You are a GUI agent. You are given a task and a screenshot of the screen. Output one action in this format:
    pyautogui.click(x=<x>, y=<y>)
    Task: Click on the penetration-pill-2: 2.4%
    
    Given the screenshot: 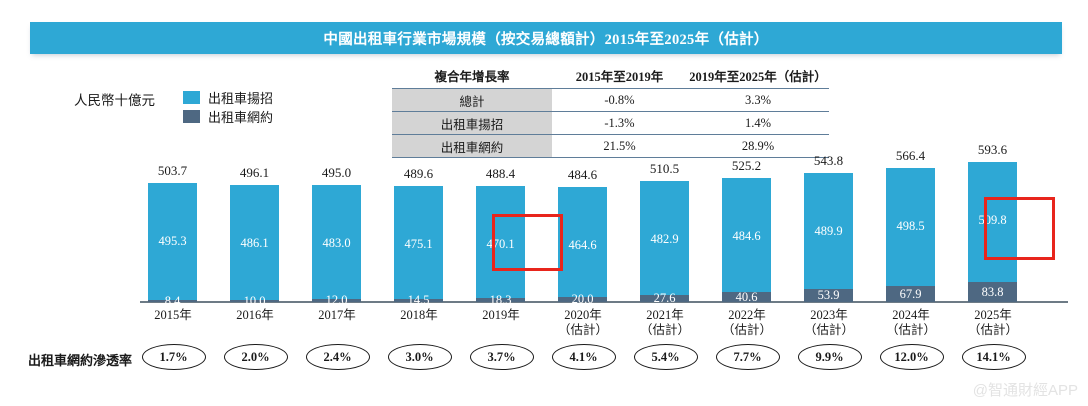 What is the action you would take?
    pyautogui.click(x=337, y=357)
    